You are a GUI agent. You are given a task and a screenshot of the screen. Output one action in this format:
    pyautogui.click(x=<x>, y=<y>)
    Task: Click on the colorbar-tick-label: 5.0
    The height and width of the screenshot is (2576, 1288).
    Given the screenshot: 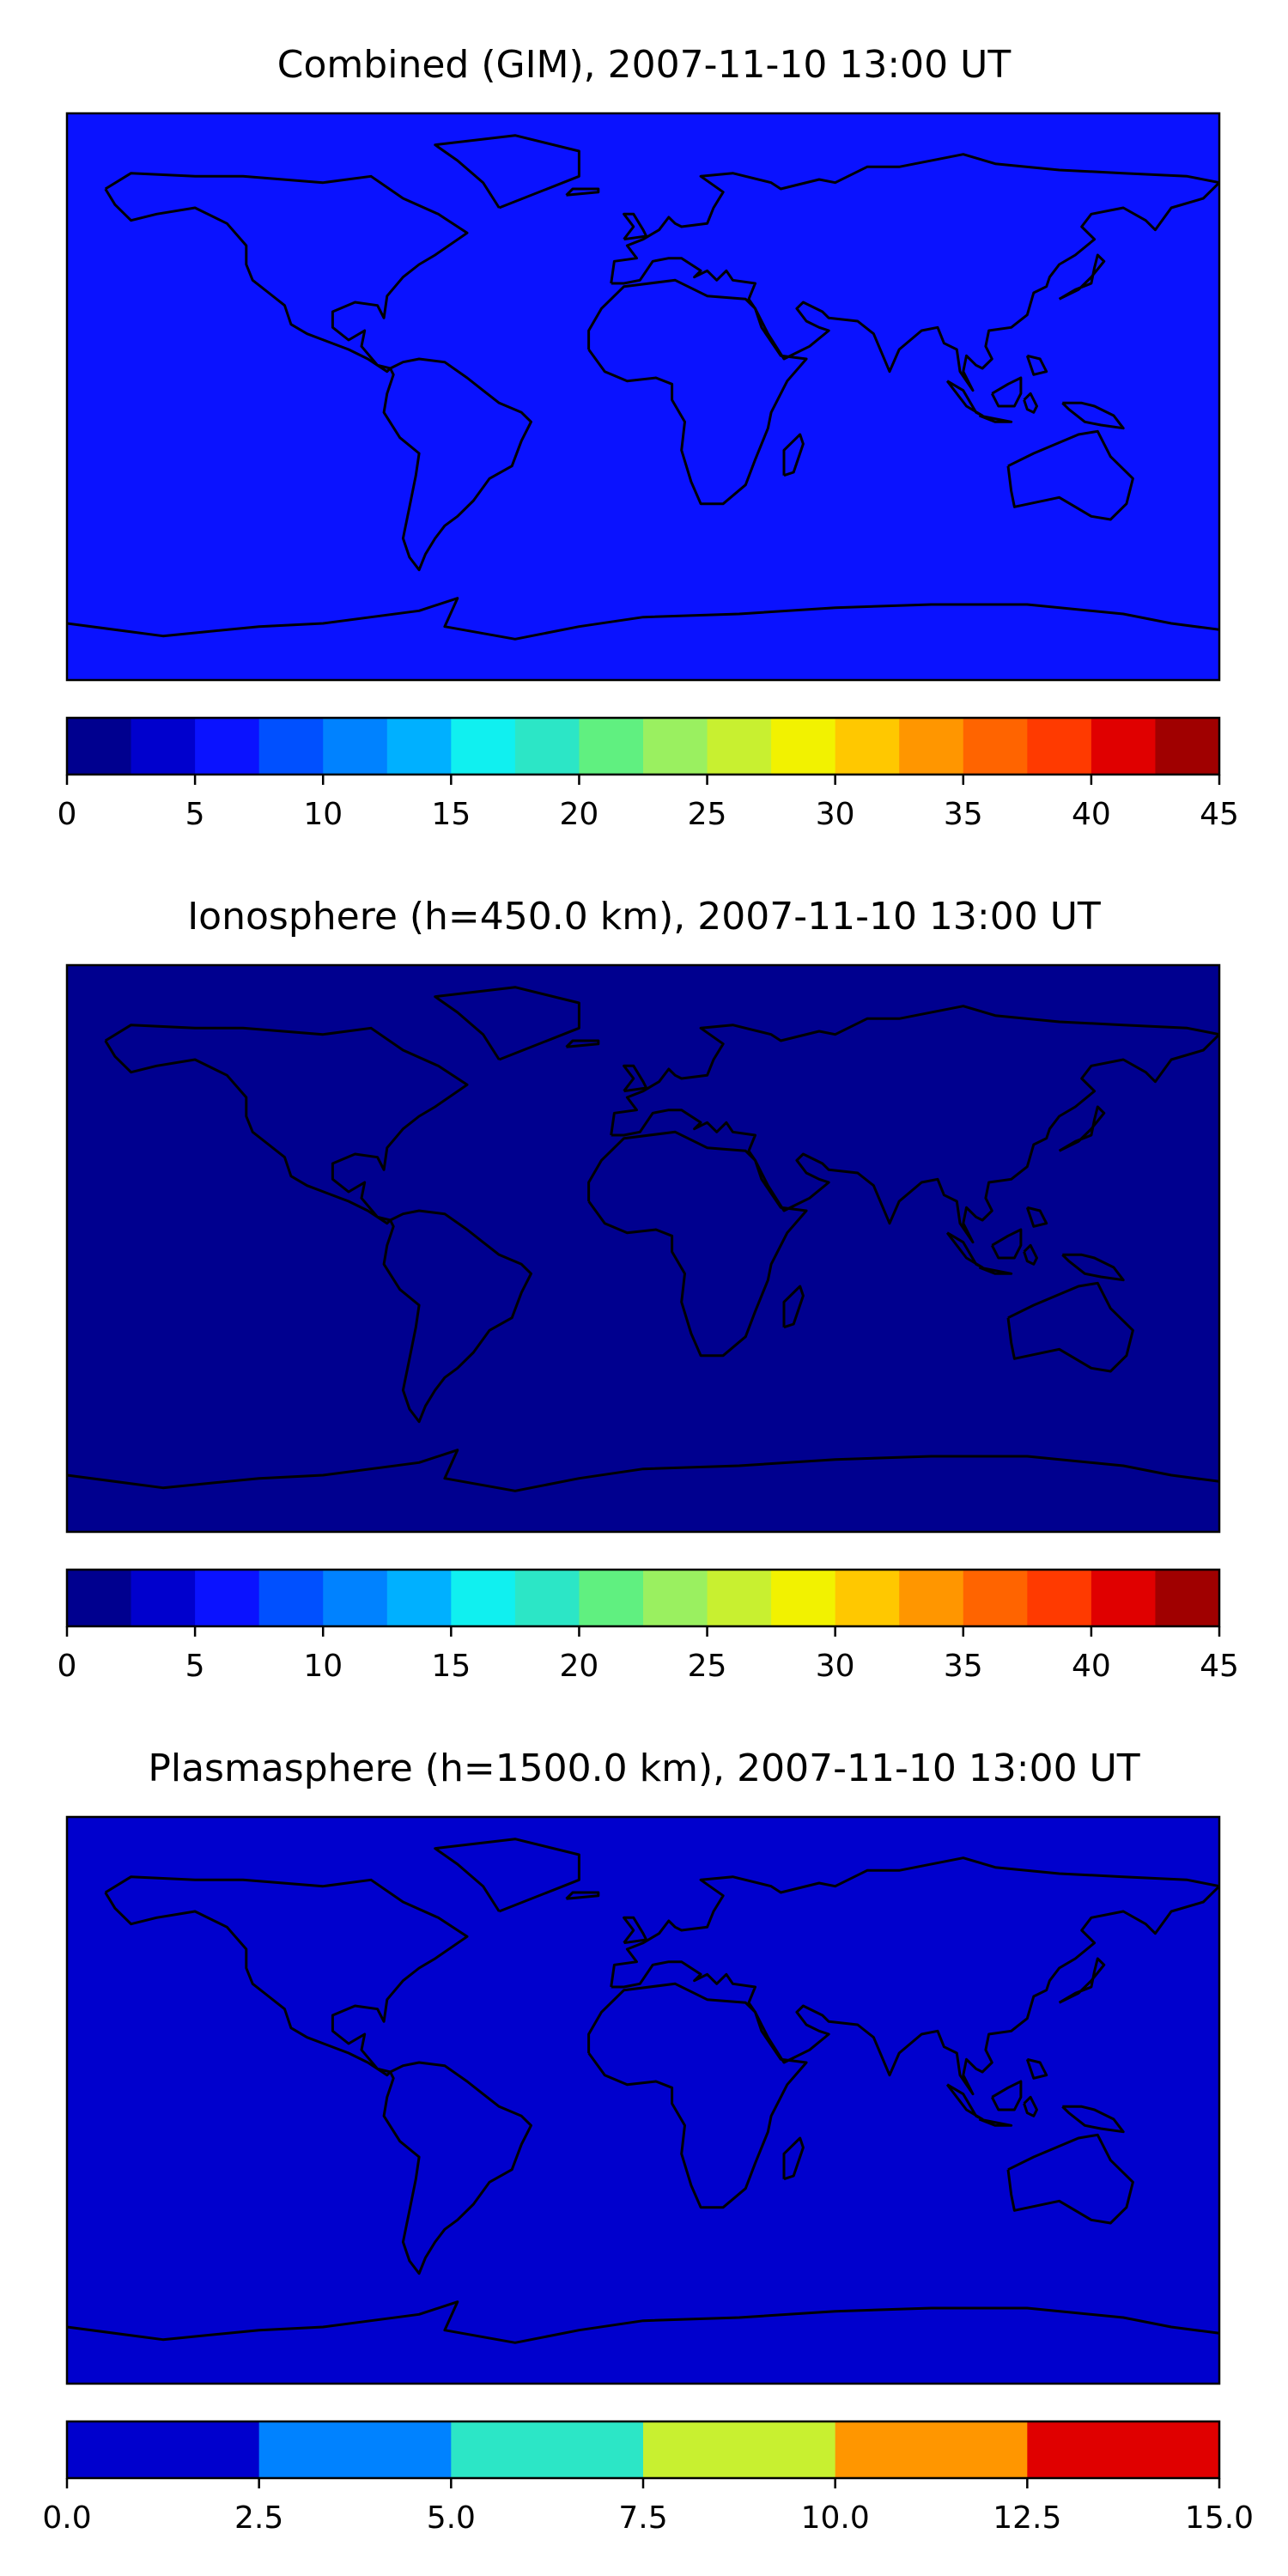 What is the action you would take?
    pyautogui.click(x=452, y=2518)
    